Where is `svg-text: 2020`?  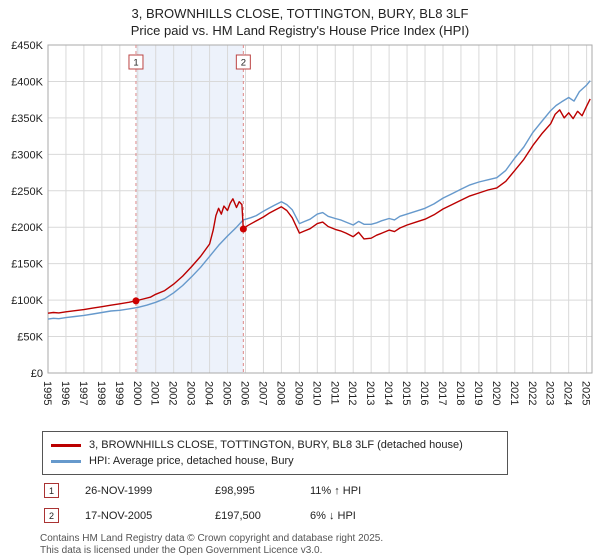
svg-text: 2020 is located at coordinates (496, 393).